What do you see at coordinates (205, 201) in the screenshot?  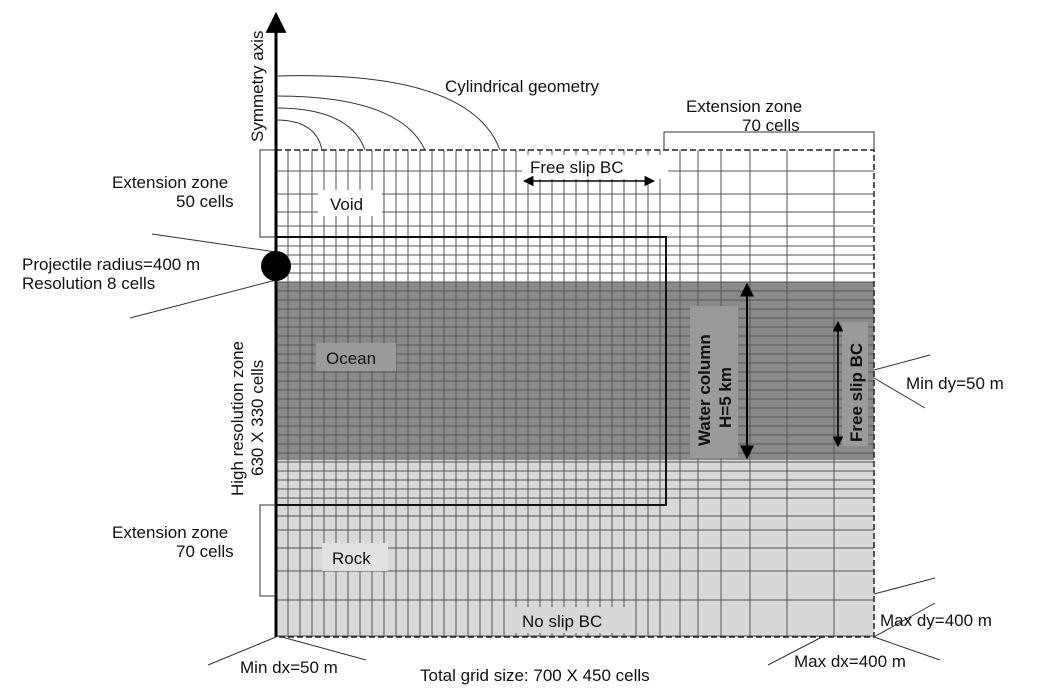 I see `extension-zone-left-top-cells: 50 cells` at bounding box center [205, 201].